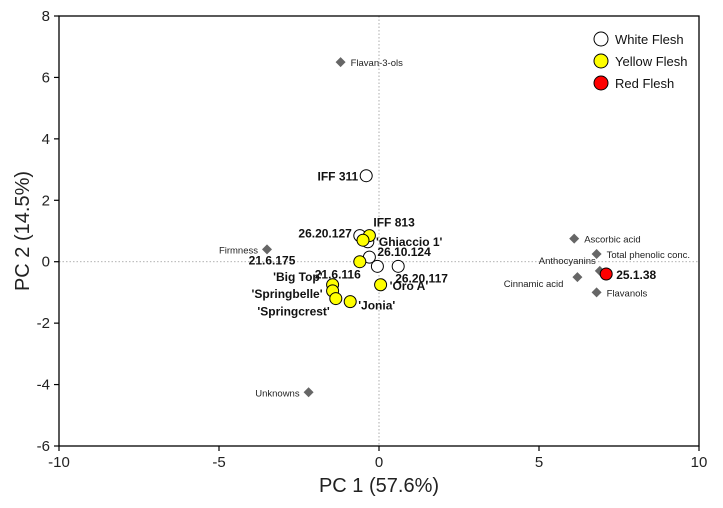  I want to click on loading-label-cinnamic-acid: Cinnamic acid, so click(534, 284).